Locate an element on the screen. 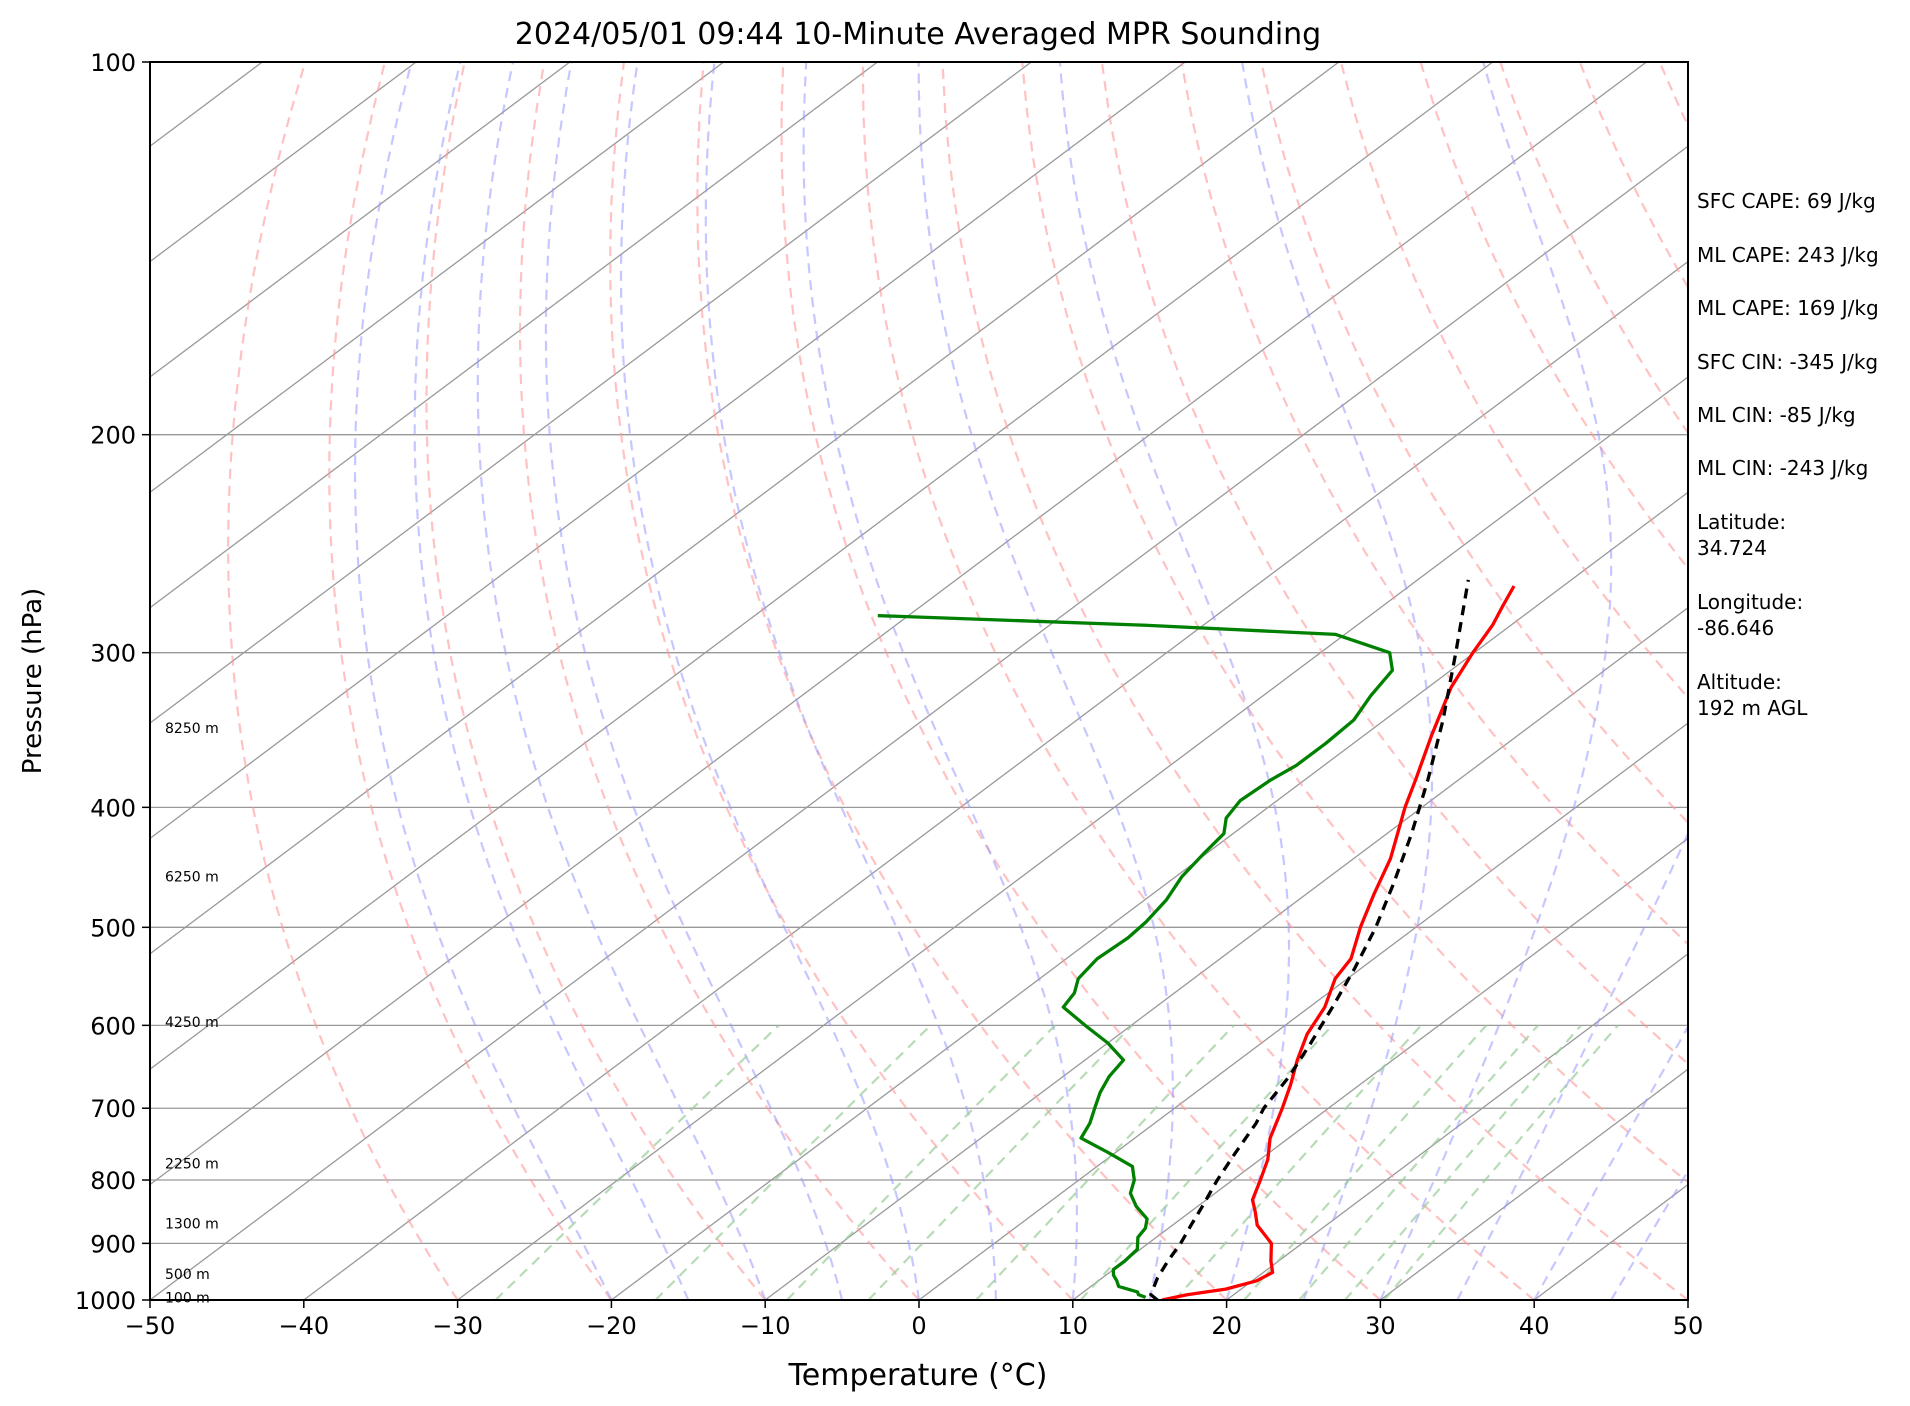 Image resolution: width=1910 pixels, height=1406 pixels. height-labels: 8250 m 6250 m 4250 m 2250 m 1300 m 500 m 100 m is located at coordinates (192, 1014).